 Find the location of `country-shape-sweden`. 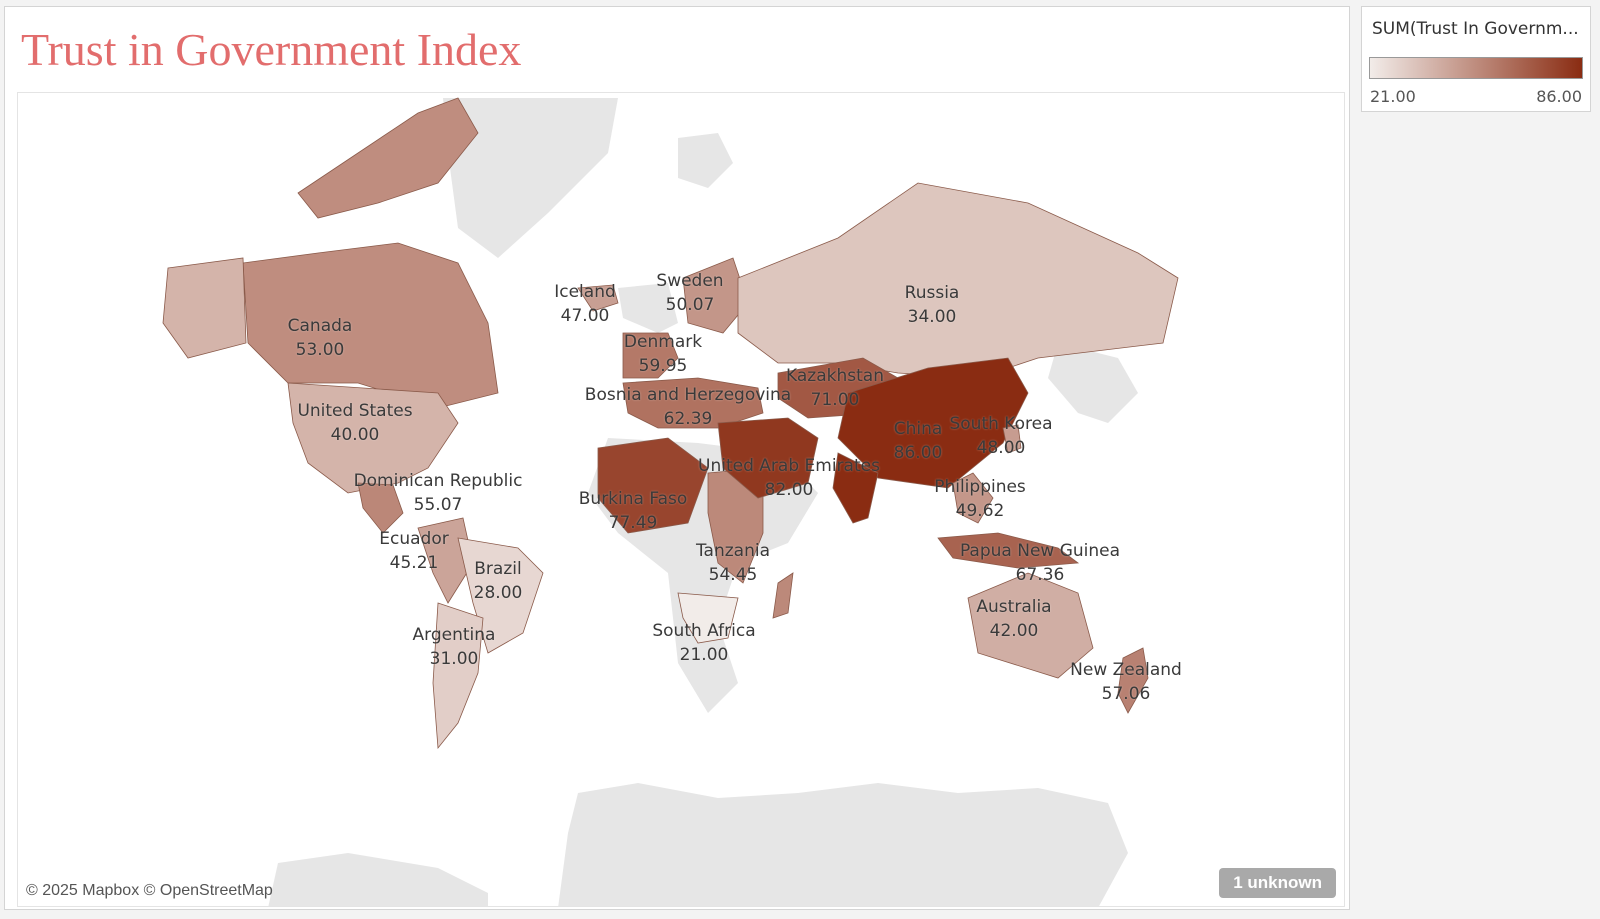

country-shape-sweden is located at coordinates (715, 295).